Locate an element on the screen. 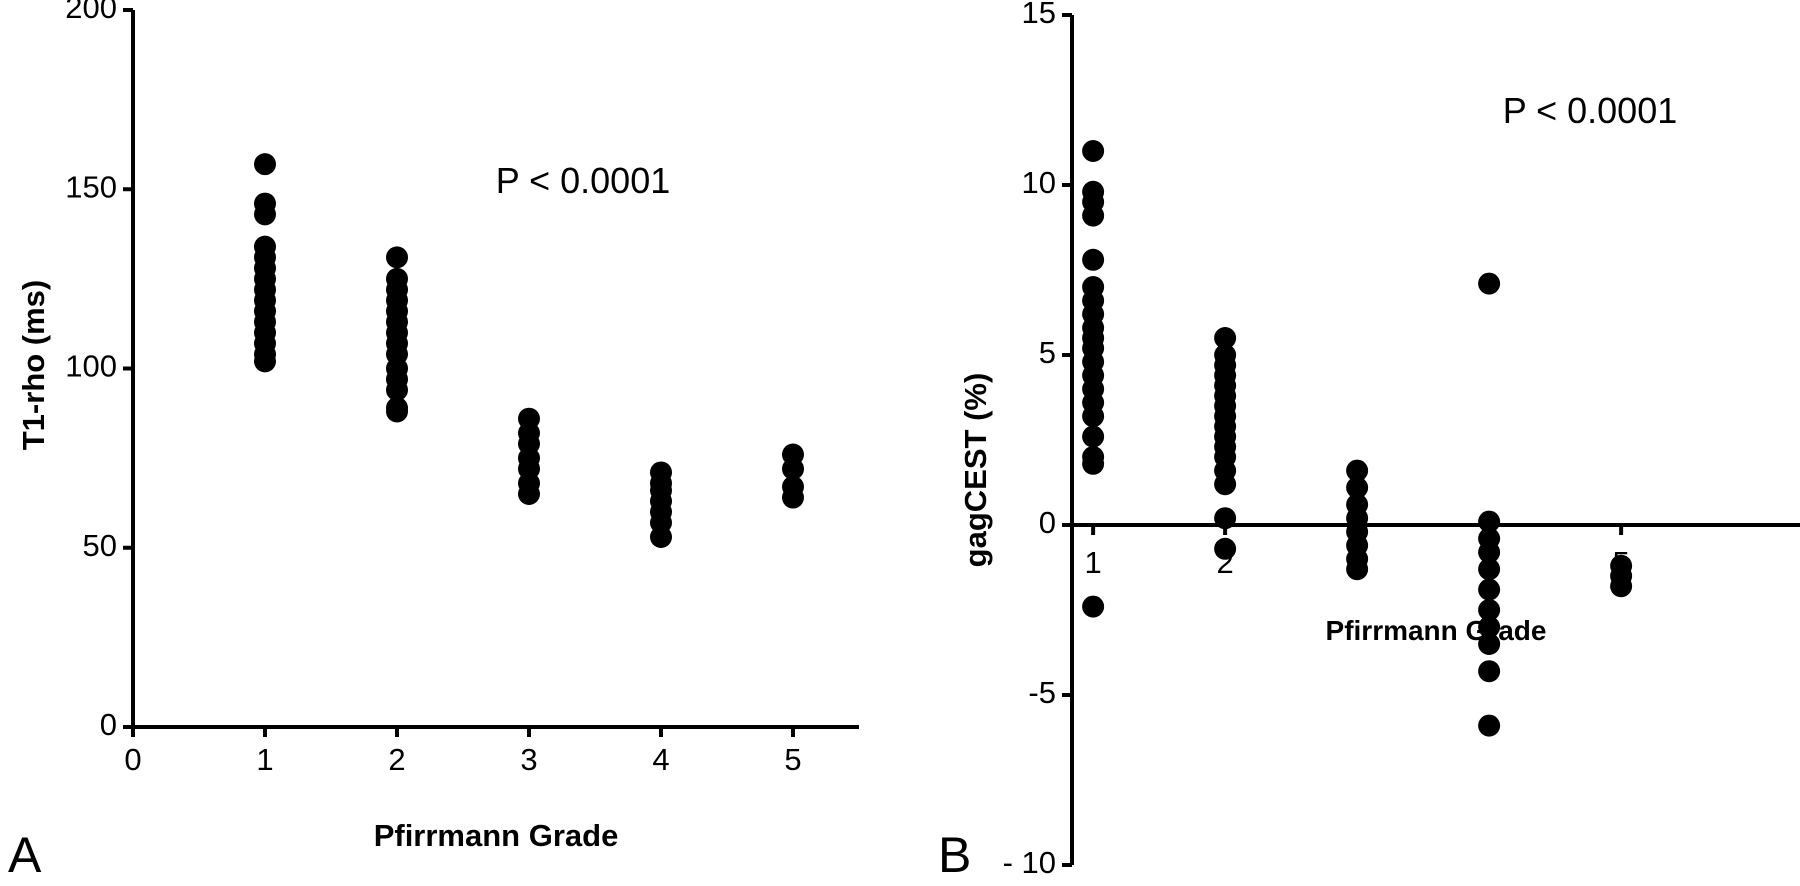 The image size is (1800, 886). panel-a-y-ticks: 0 50 100 150 200 is located at coordinates (99, 371).